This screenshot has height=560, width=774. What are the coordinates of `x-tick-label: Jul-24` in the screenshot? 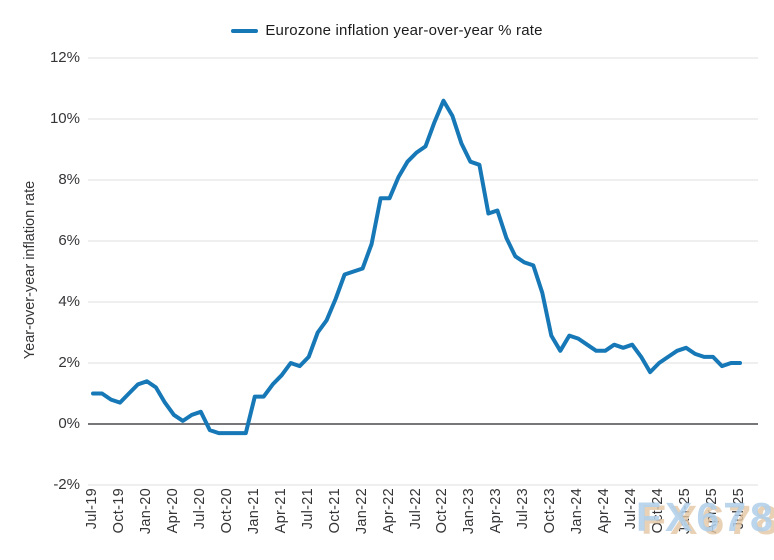 It's located at (631, 509).